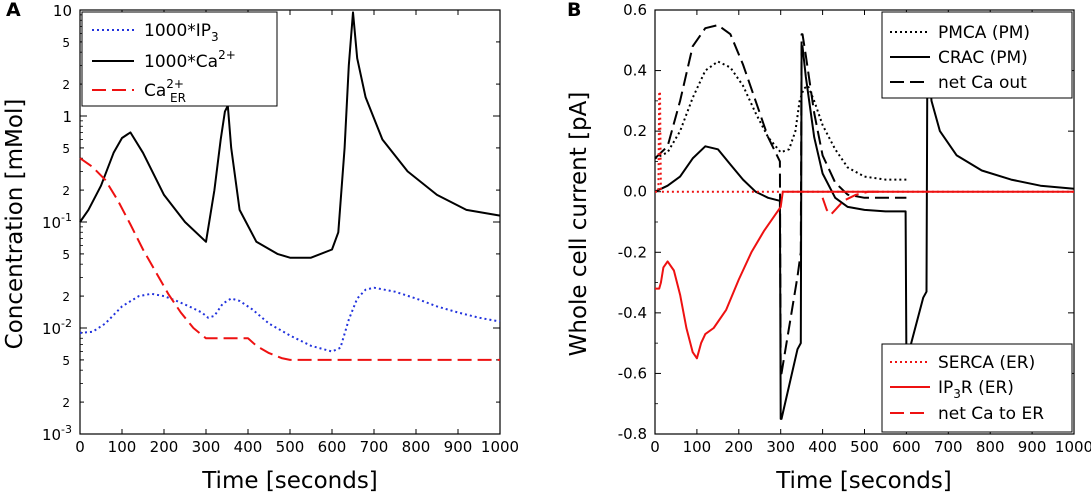  Describe the element at coordinates (289, 481) in the screenshot. I see `panel-a-x-axis-label: Time [seconds]` at that location.